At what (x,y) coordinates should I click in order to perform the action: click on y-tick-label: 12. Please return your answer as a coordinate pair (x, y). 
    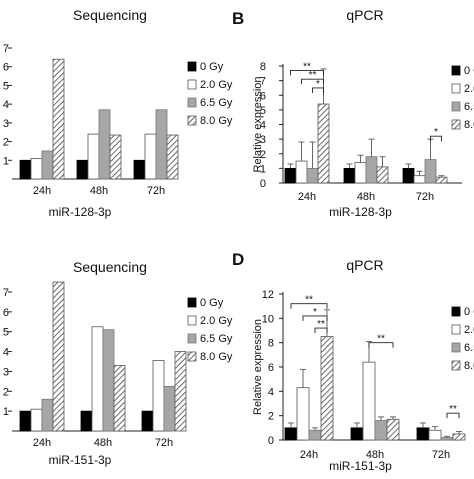
    Looking at the image, I should click on (268, 295).